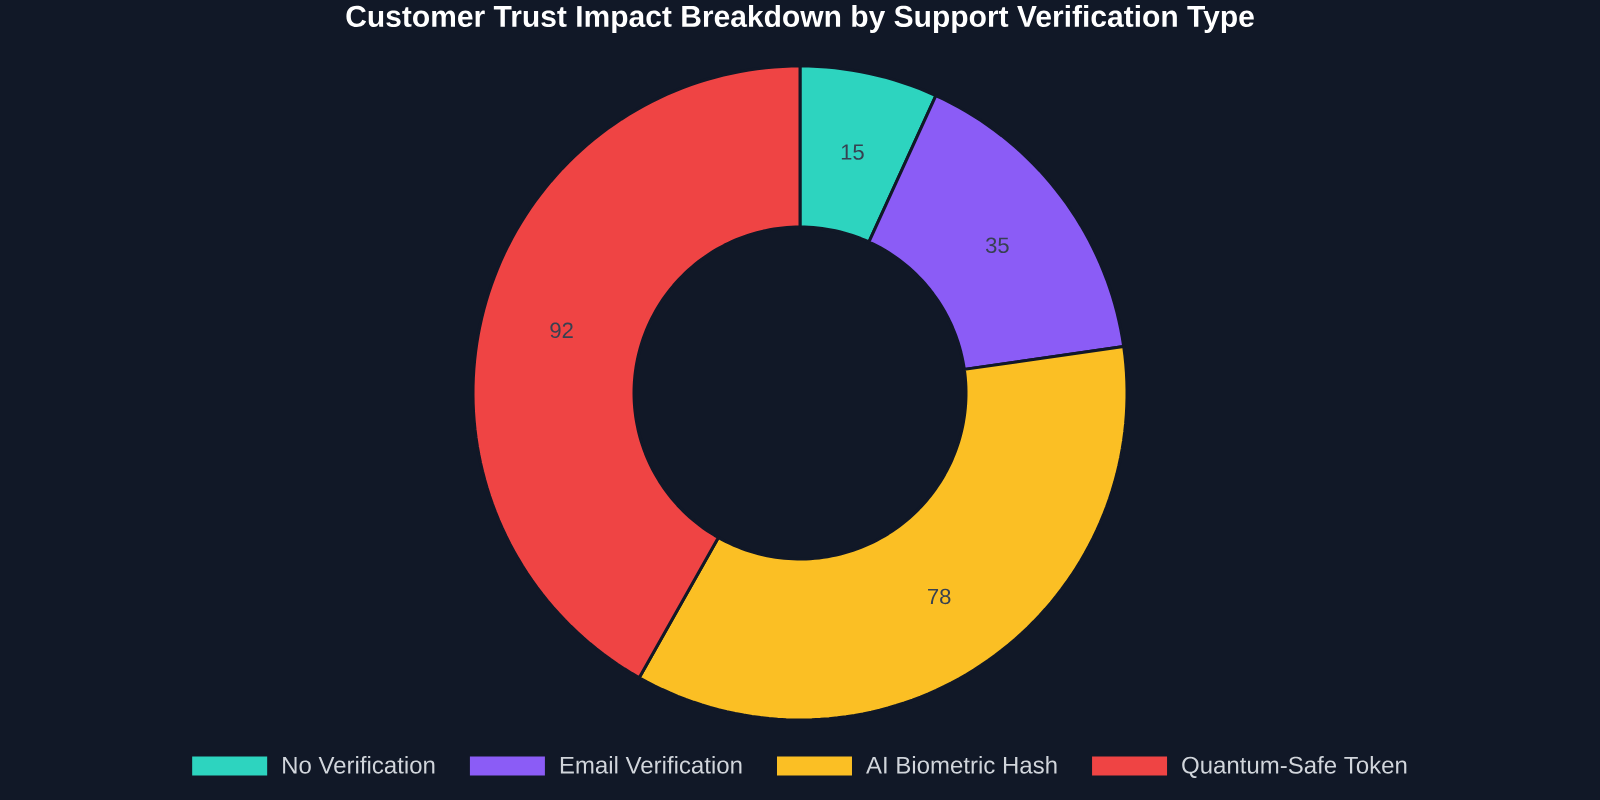  I want to click on data-label: 35, so click(997, 245).